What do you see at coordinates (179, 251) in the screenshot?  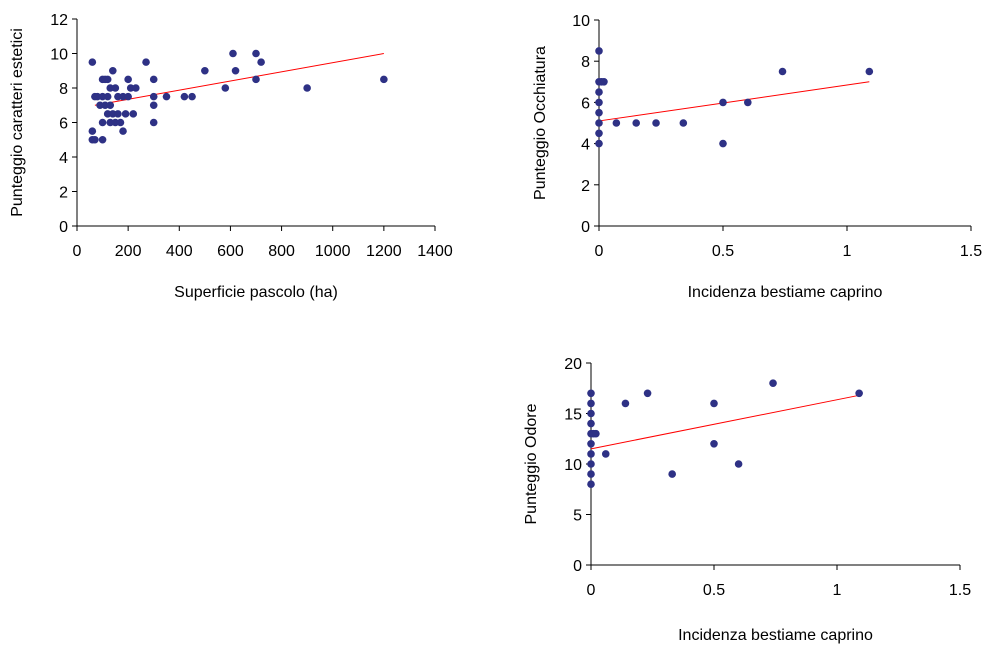 I see `x-tick-label: 400` at bounding box center [179, 251].